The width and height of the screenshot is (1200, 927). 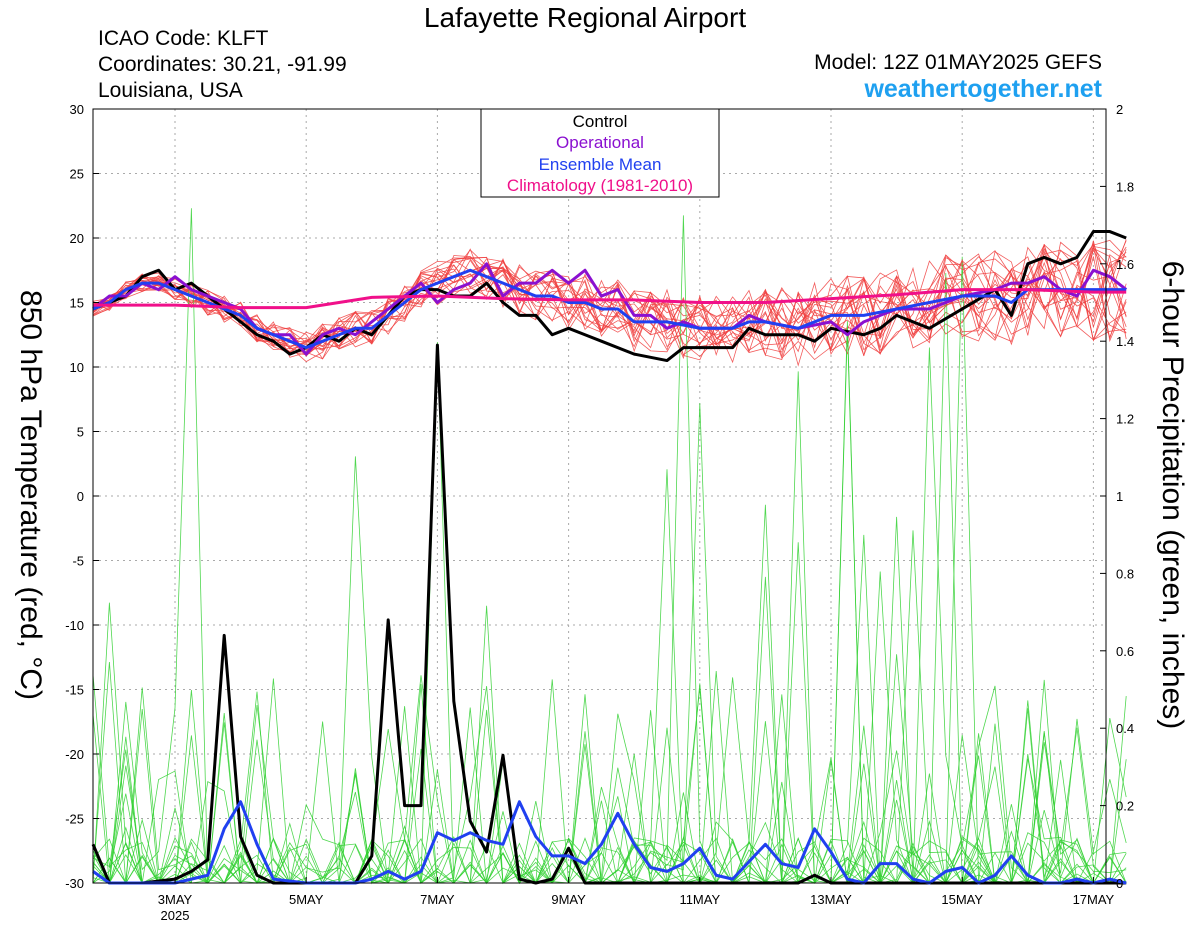 I want to click on x-tick-label: 3MAY, so click(x=175, y=899).